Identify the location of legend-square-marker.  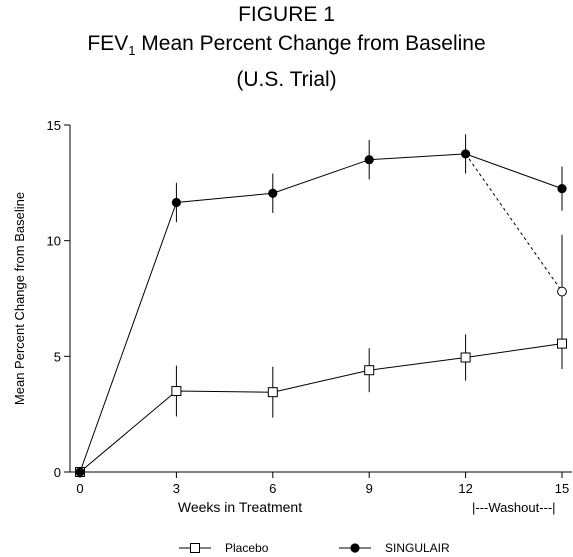
(195, 548).